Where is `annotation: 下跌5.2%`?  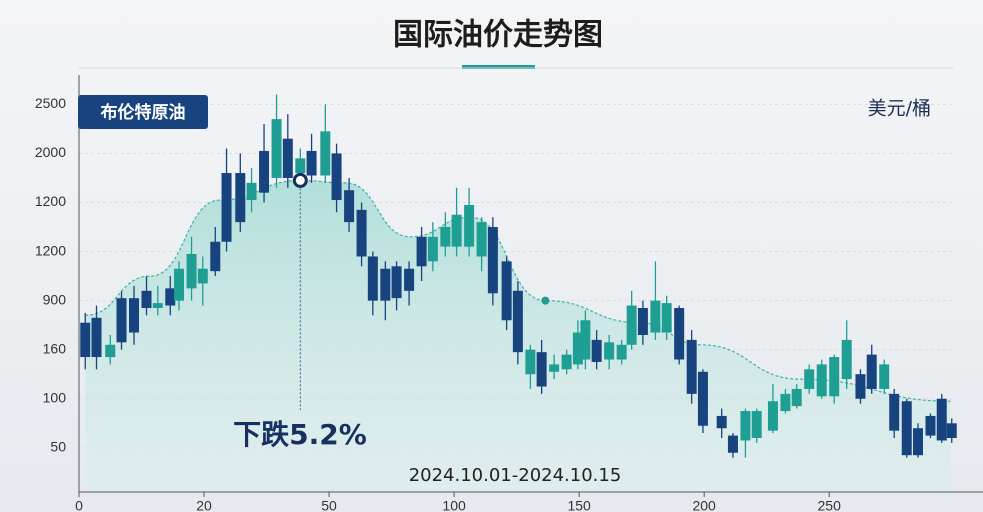 annotation: 下跌5.2% is located at coordinates (300, 434).